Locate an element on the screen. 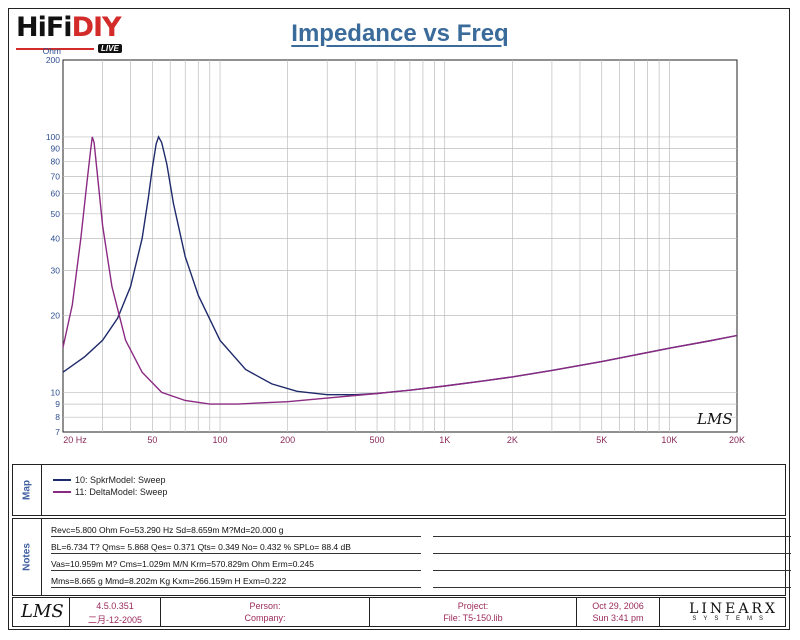 The image size is (800, 640). legend-item-delta: 11: DeltaModel: Sweep is located at coordinates (110, 492).